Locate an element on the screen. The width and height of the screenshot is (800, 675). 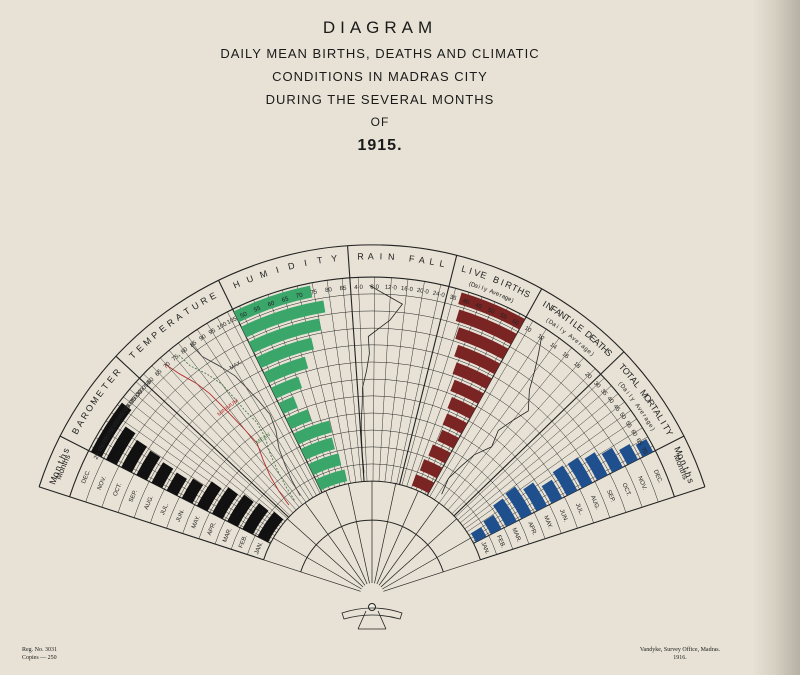
tick-label-temperature-5: 85 is located at coordinates (193, 344).